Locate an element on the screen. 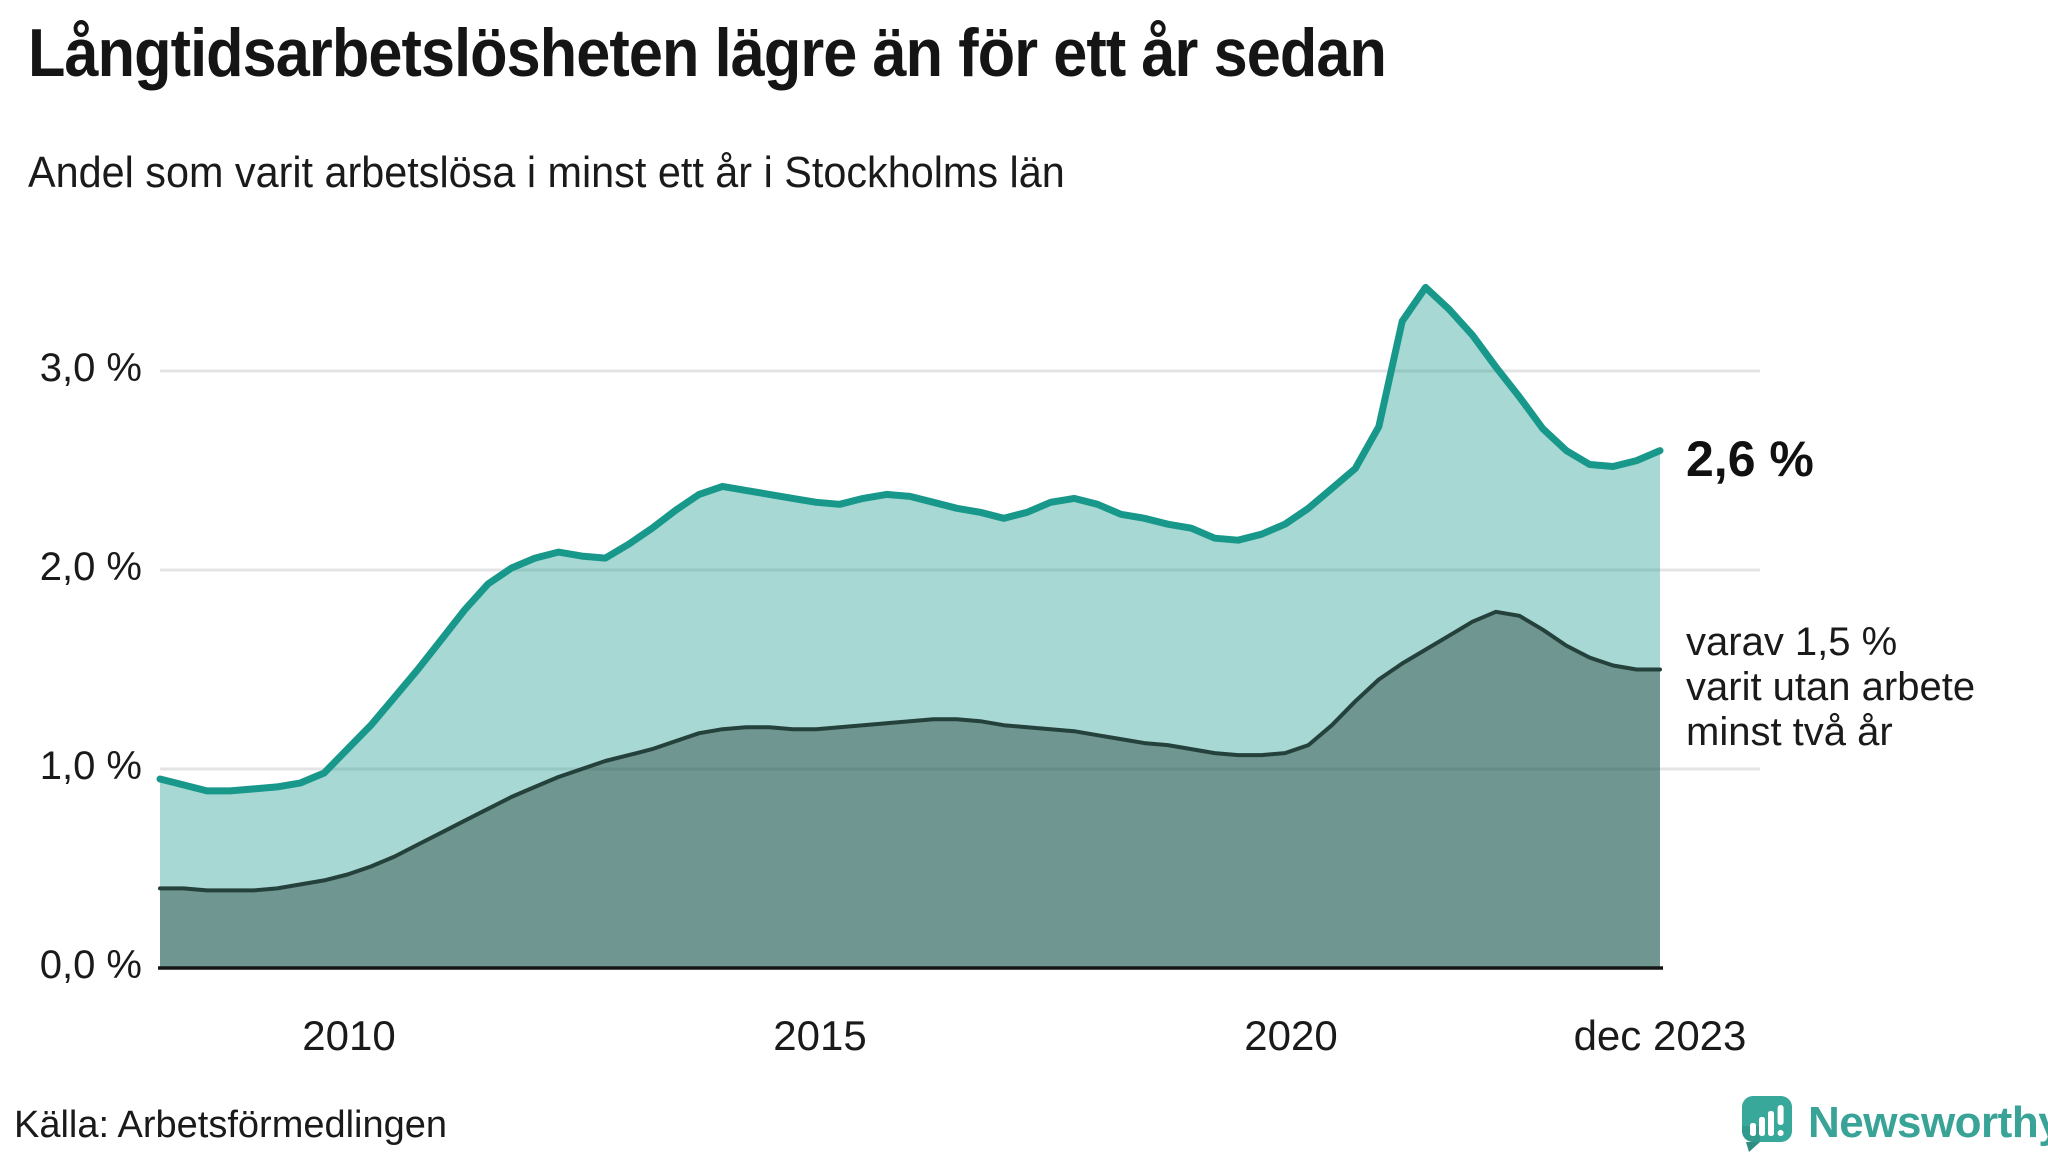 The image size is (2048, 1152). annotation-line-2: varit utan arbete is located at coordinates (1831, 686).